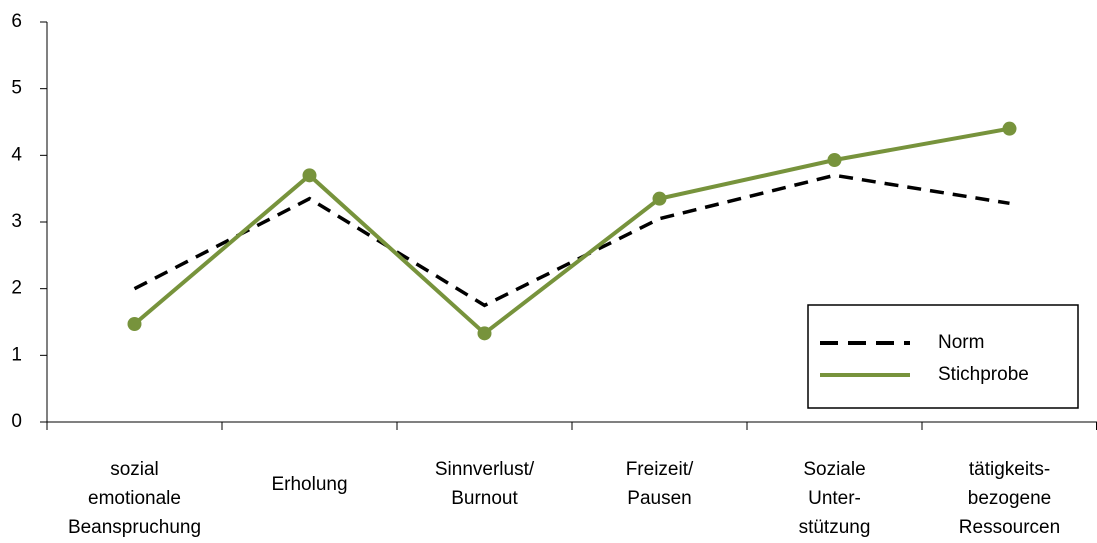 The height and width of the screenshot is (543, 1097). What do you see at coordinates (660, 484) in the screenshot?
I see `x-tick-label: Freizeit/Pausen` at bounding box center [660, 484].